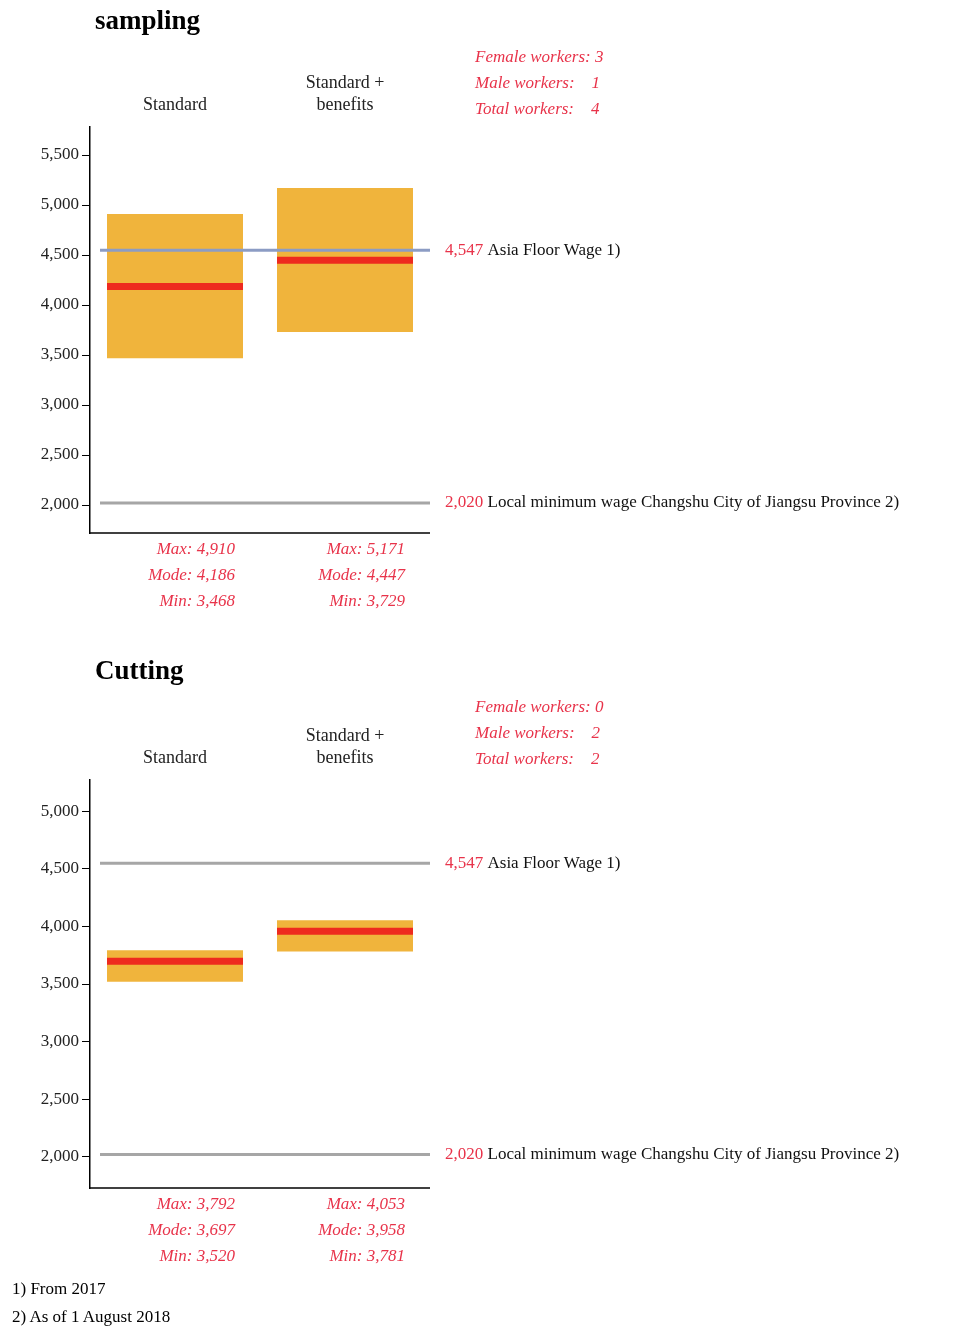  Describe the element at coordinates (59, 1289) in the screenshot. I see `text: 1) From 2017` at that location.